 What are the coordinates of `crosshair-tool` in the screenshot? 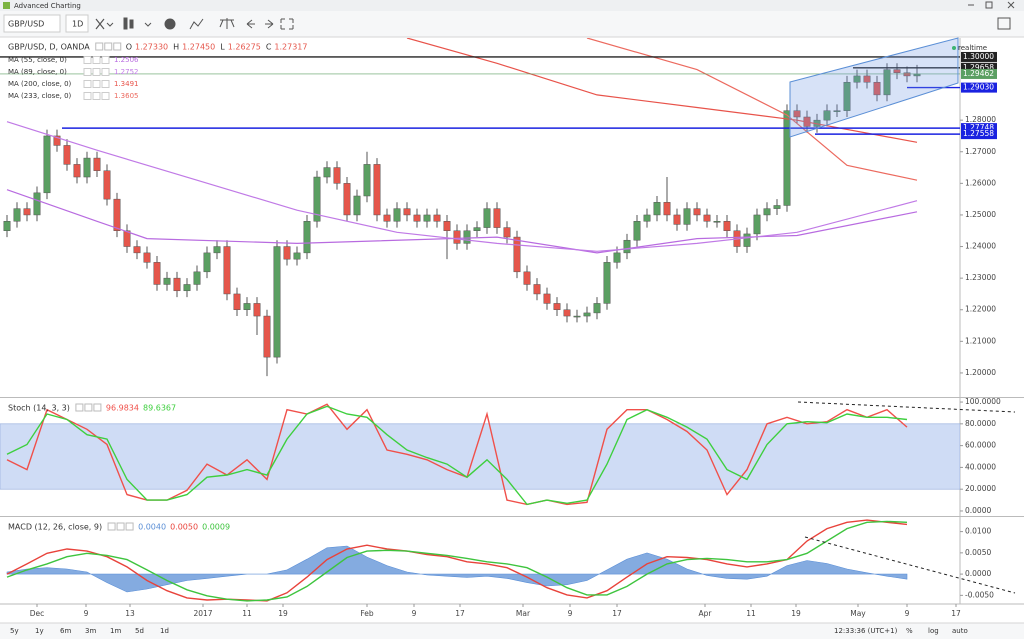 It's located at (100, 24).